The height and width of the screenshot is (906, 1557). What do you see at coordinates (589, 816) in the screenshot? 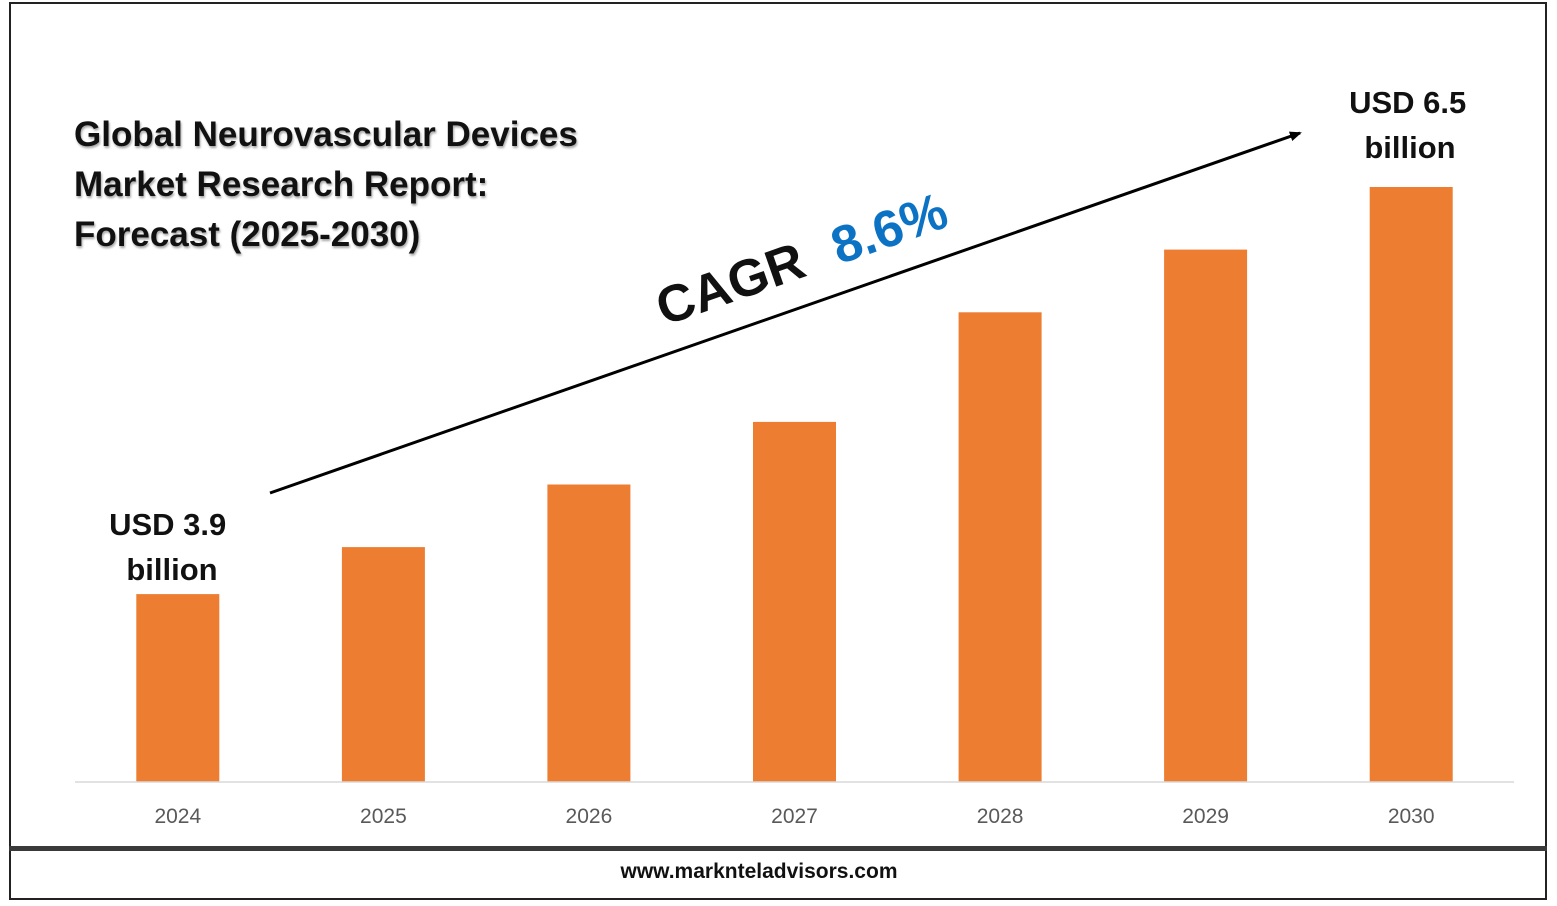
I see `x-tick-2026: 2026` at bounding box center [589, 816].